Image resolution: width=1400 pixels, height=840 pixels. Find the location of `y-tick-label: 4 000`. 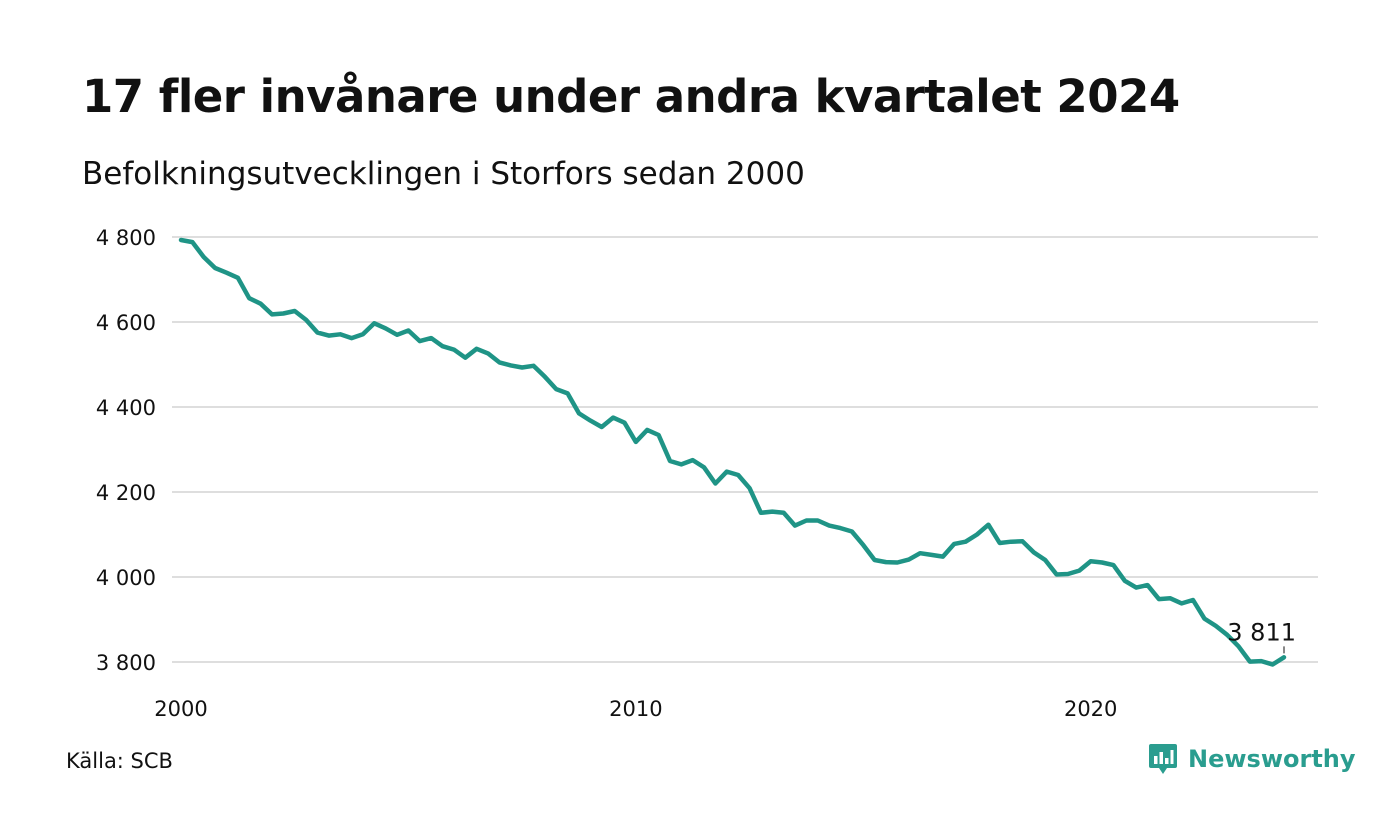

y-tick-label: 4 000 is located at coordinates (126, 578).